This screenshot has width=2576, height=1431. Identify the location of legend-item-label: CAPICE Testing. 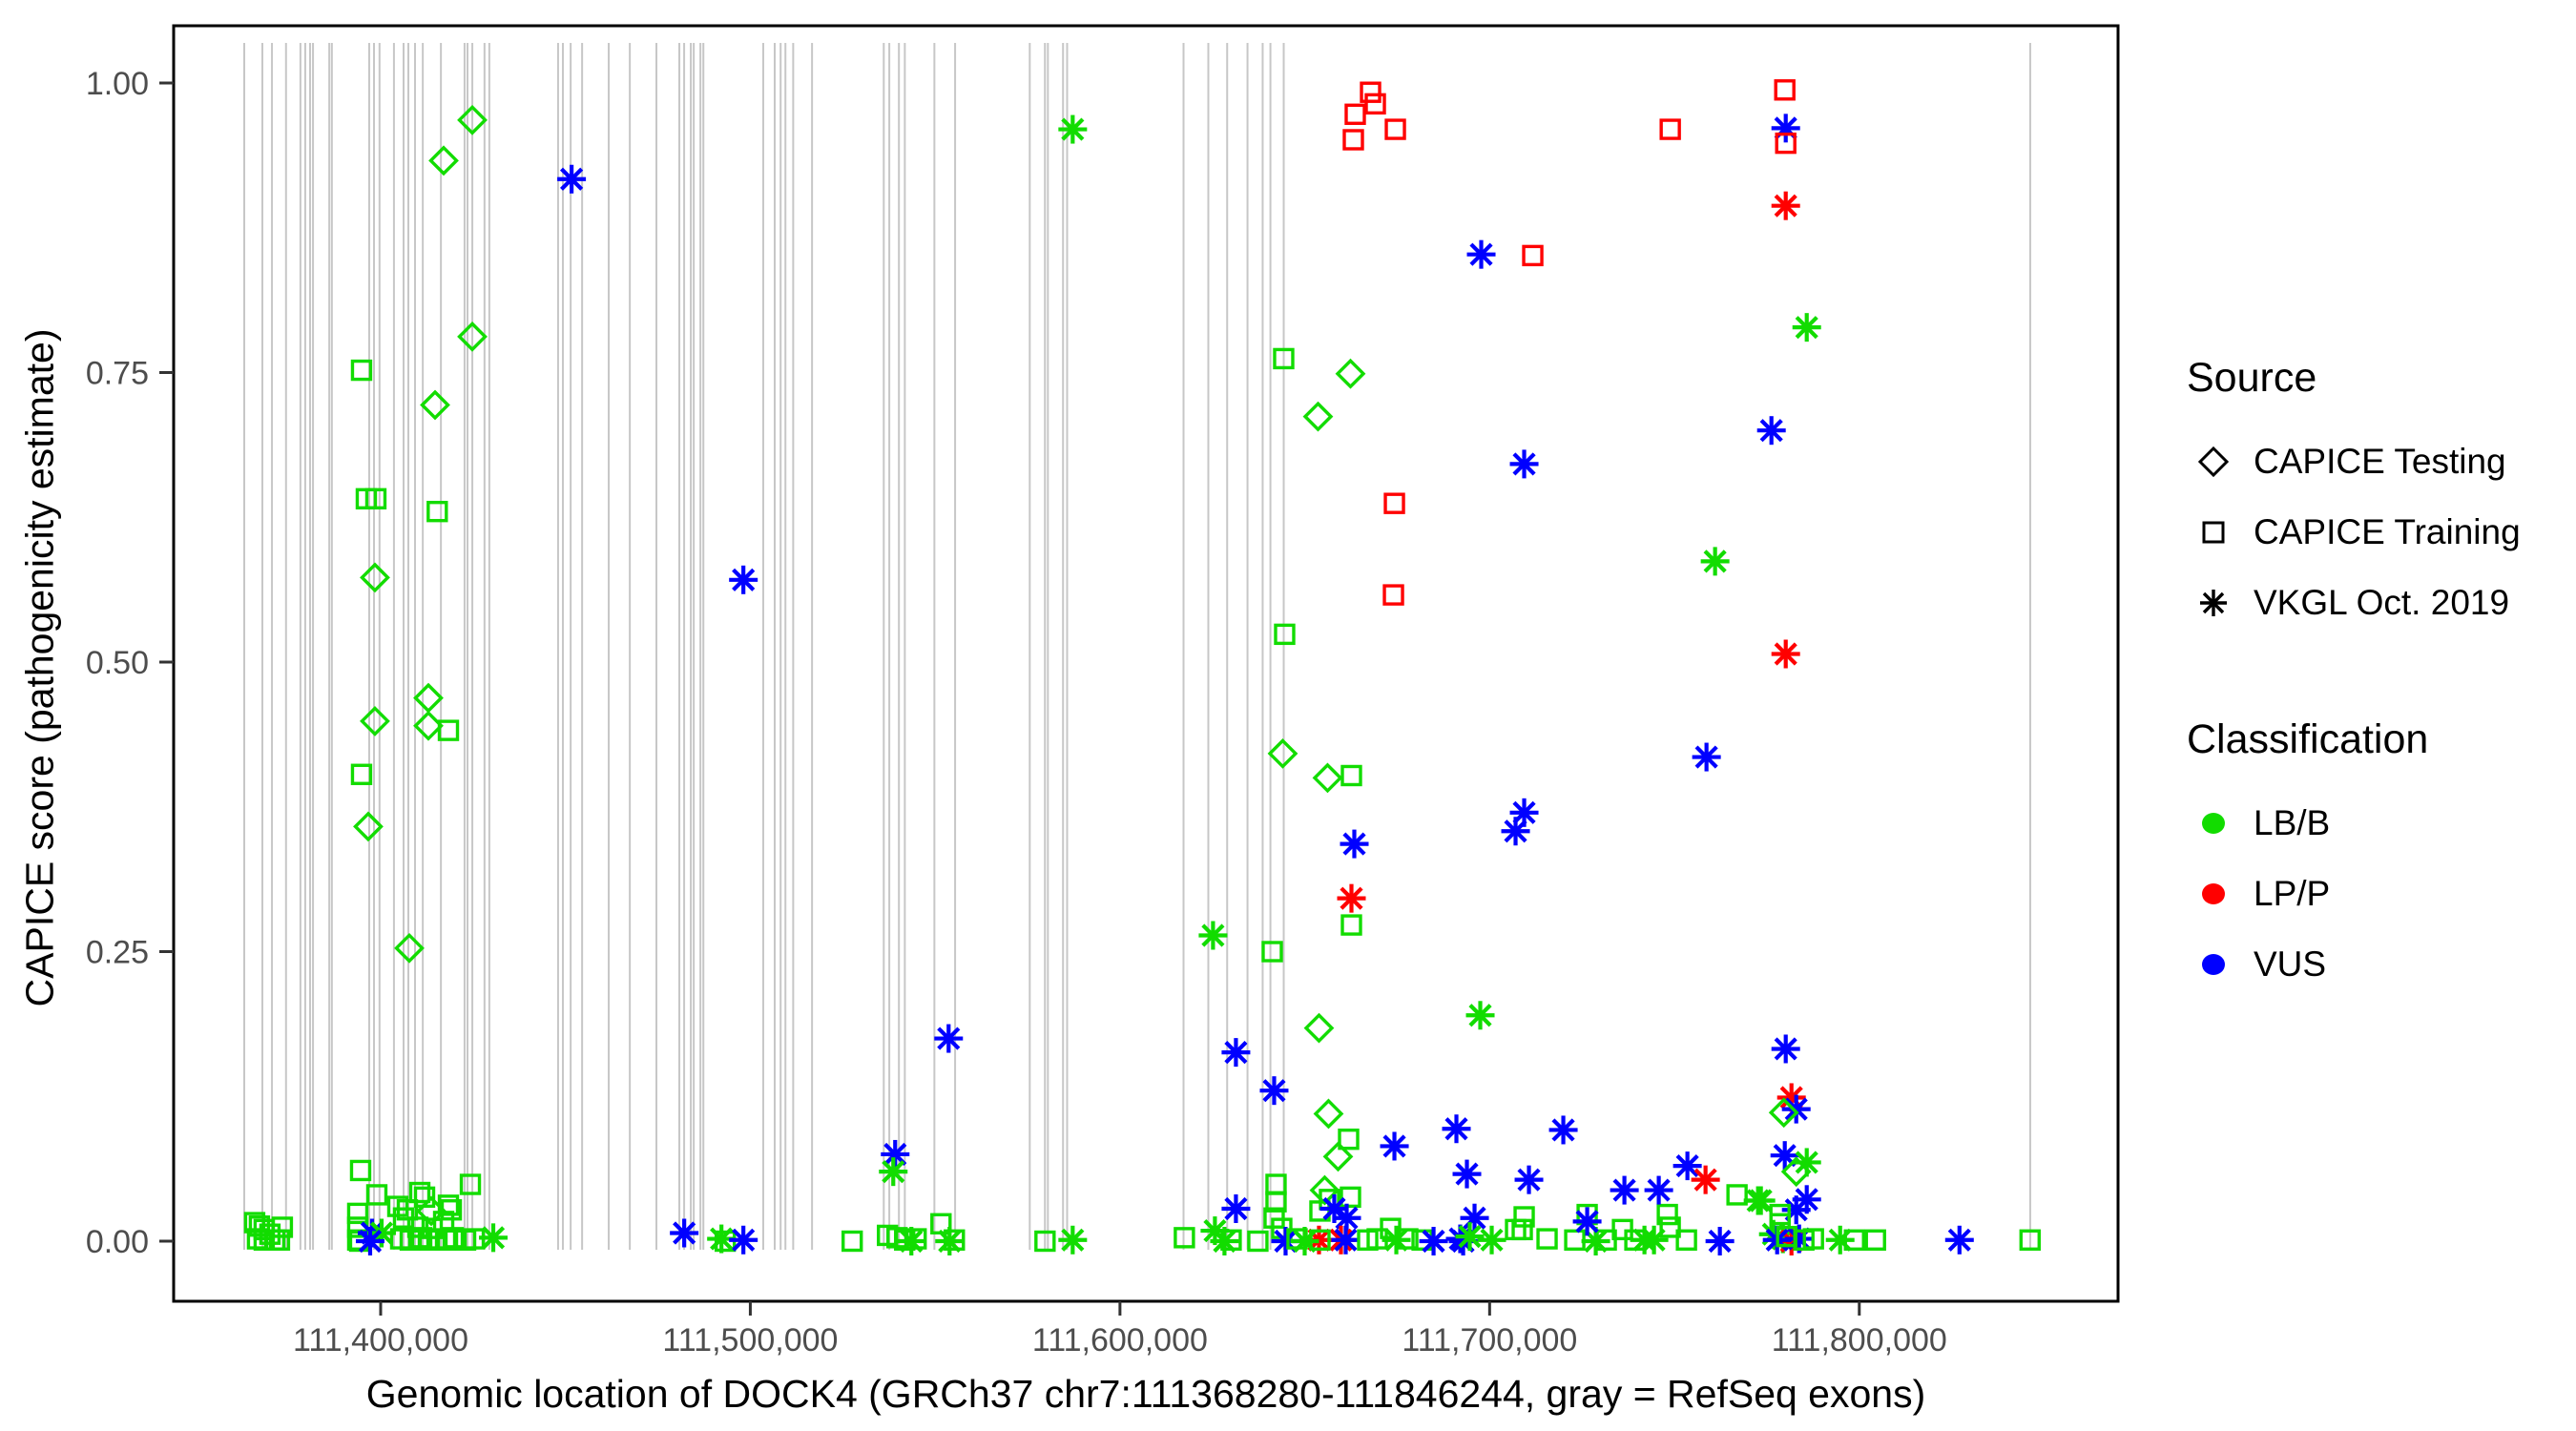
(2380, 461).